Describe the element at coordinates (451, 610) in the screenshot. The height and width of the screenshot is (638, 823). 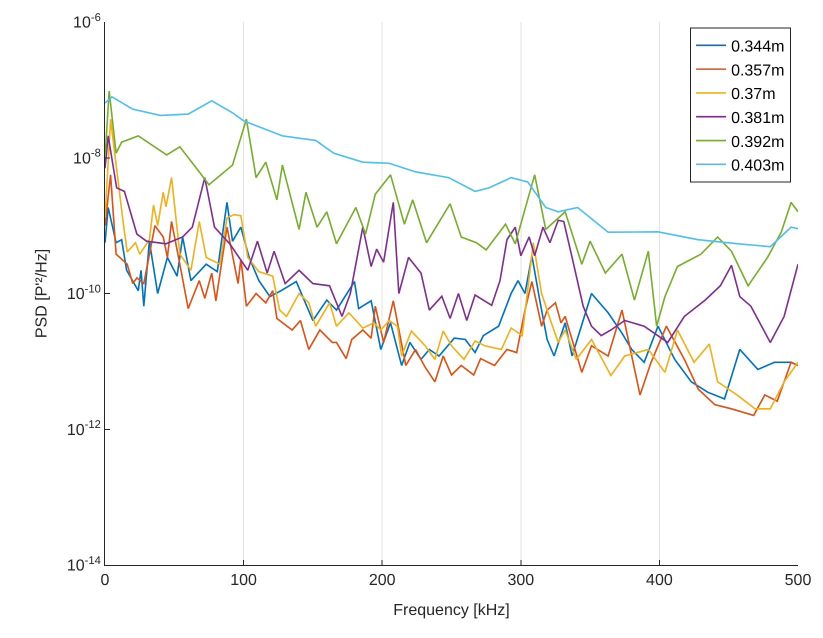
I see `x-axis-title: Frequency [kHz]` at that location.